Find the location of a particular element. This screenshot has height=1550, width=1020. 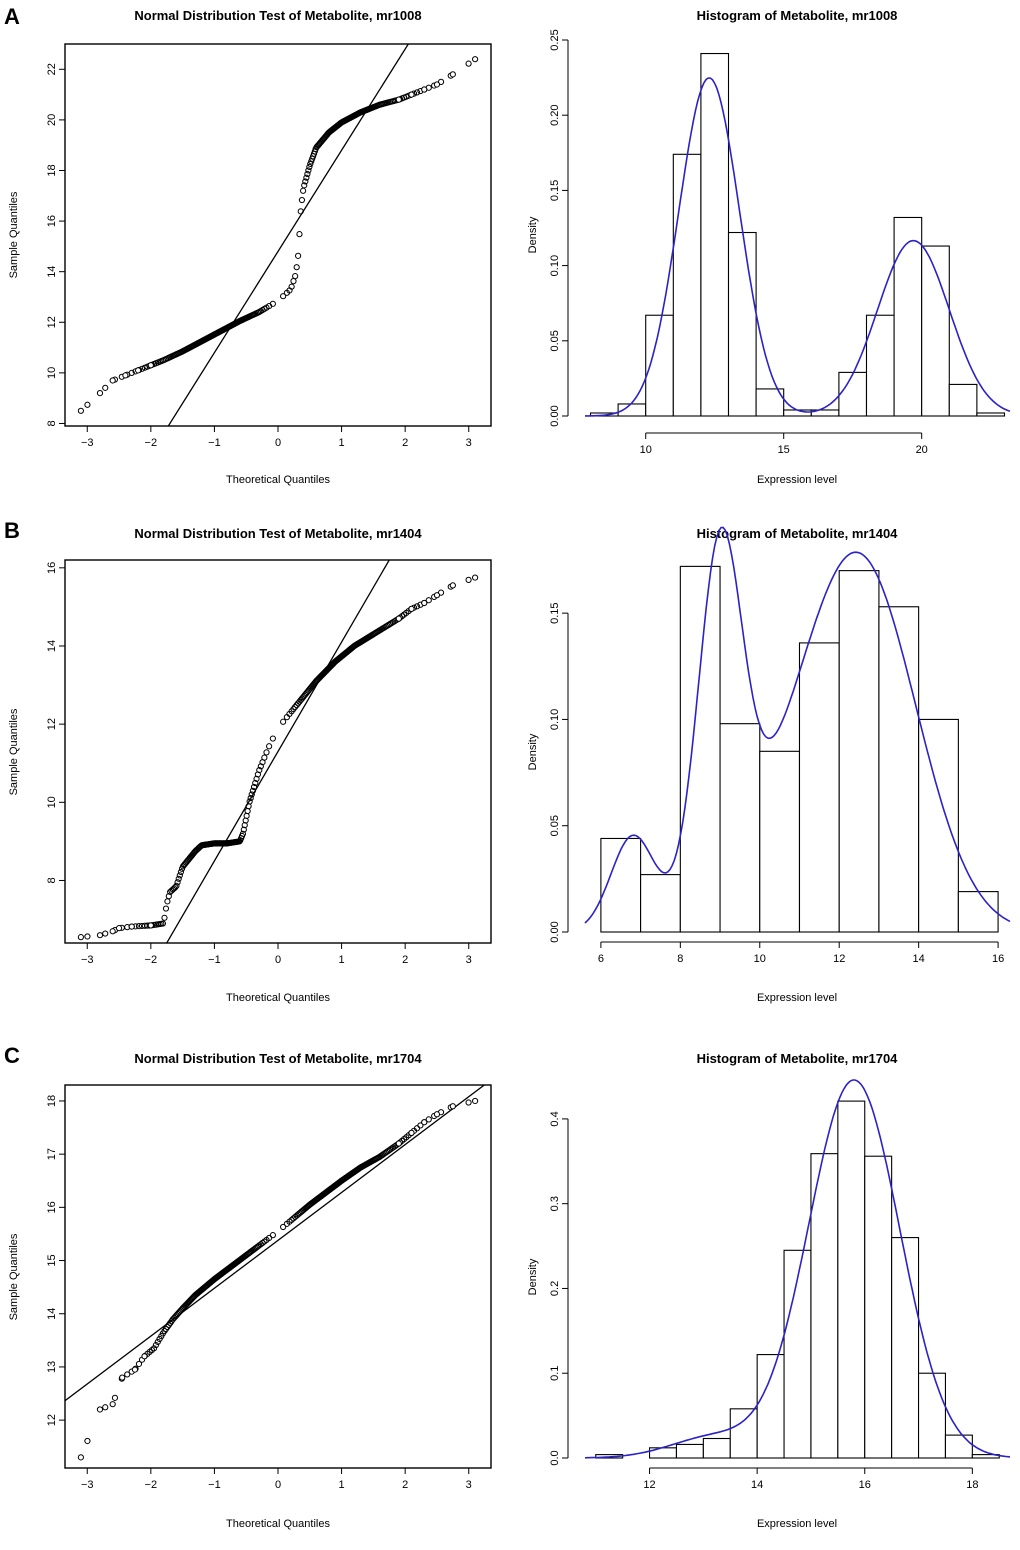

qq-ytick-label: 10 is located at coordinates (52, 802).